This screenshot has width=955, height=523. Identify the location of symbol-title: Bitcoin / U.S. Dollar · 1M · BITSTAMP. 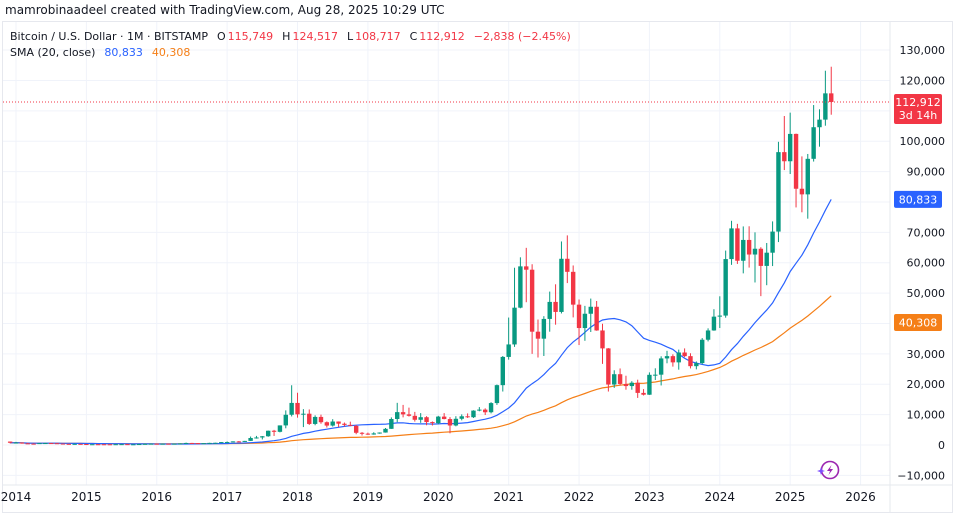
(109, 36).